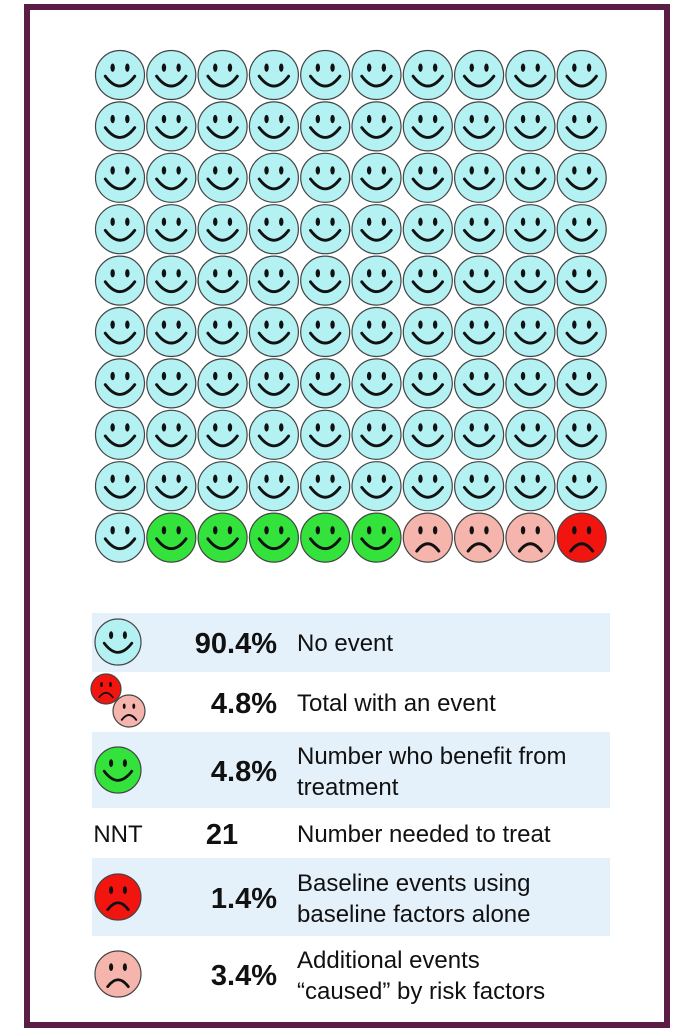 This screenshot has width=679, height=1032. I want to click on legend-value: 3.4%, so click(244, 976).